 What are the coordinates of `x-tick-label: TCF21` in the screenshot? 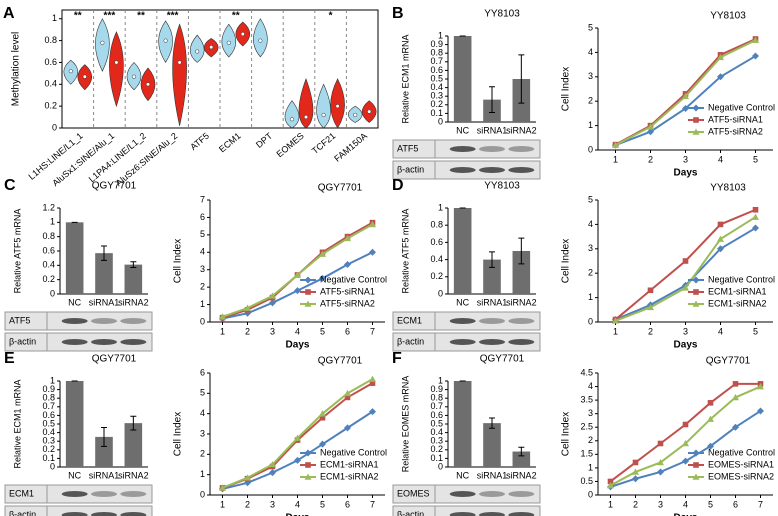 It's located at (324, 143).